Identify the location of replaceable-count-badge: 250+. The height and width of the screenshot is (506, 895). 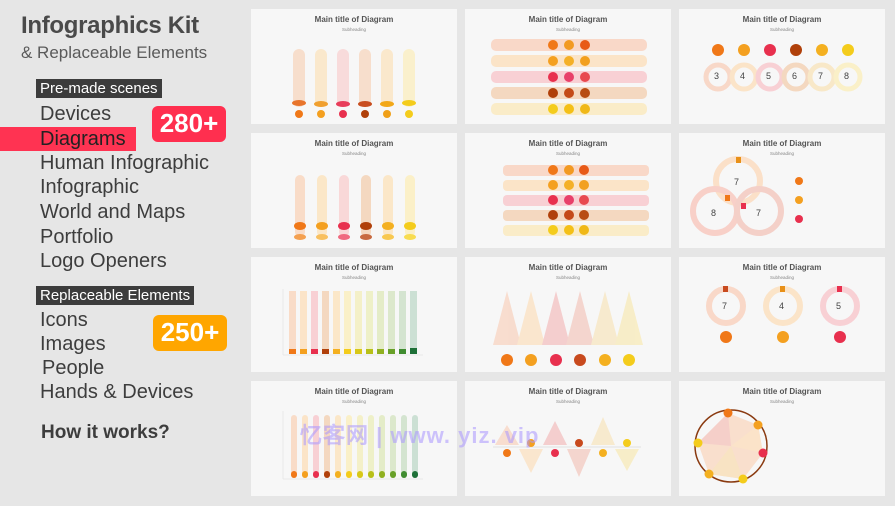
(190, 333).